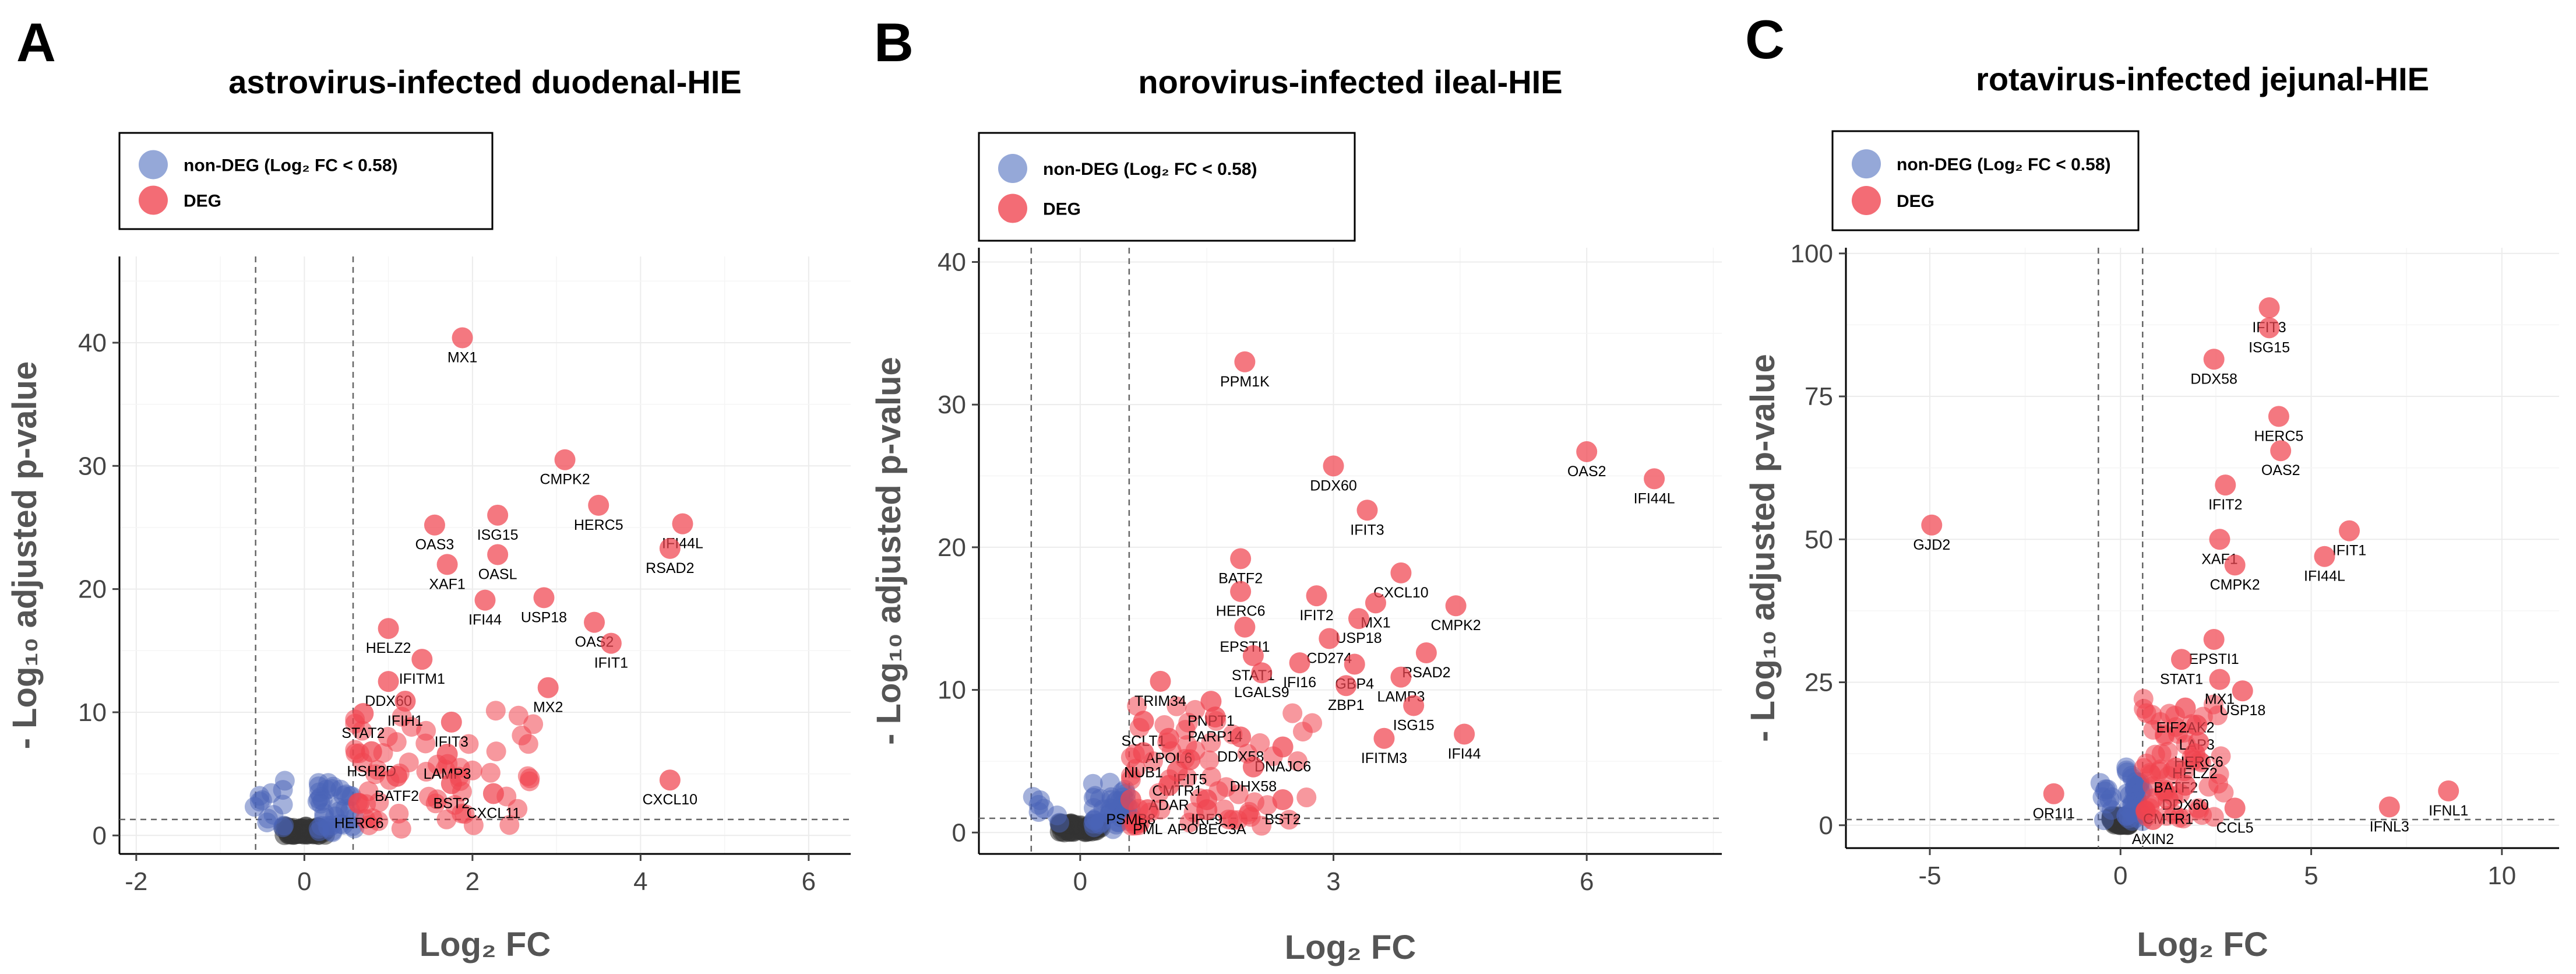  I want to click on legend: non-DEG (Log₂ FC < 0.58) DEG, so click(1985, 180).